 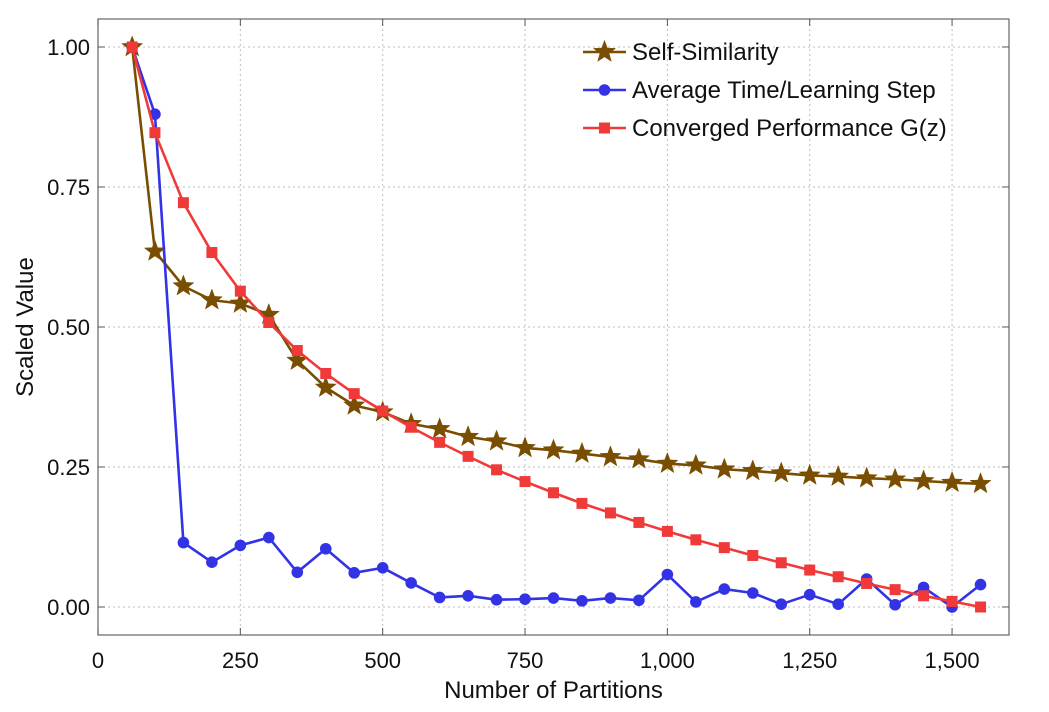 What do you see at coordinates (68, 187) in the screenshot?
I see `y-tick-label: 0.75` at bounding box center [68, 187].